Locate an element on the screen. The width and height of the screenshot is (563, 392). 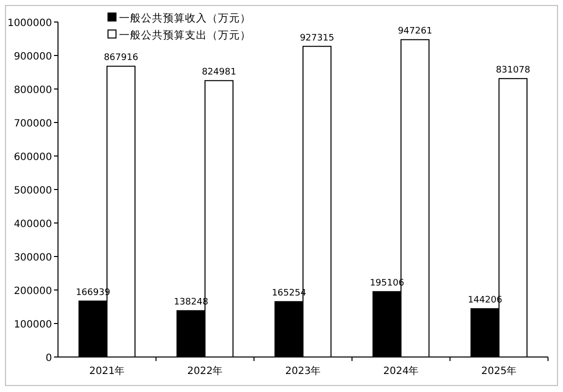
y-tick-label: 800000 is located at coordinates (33, 90).